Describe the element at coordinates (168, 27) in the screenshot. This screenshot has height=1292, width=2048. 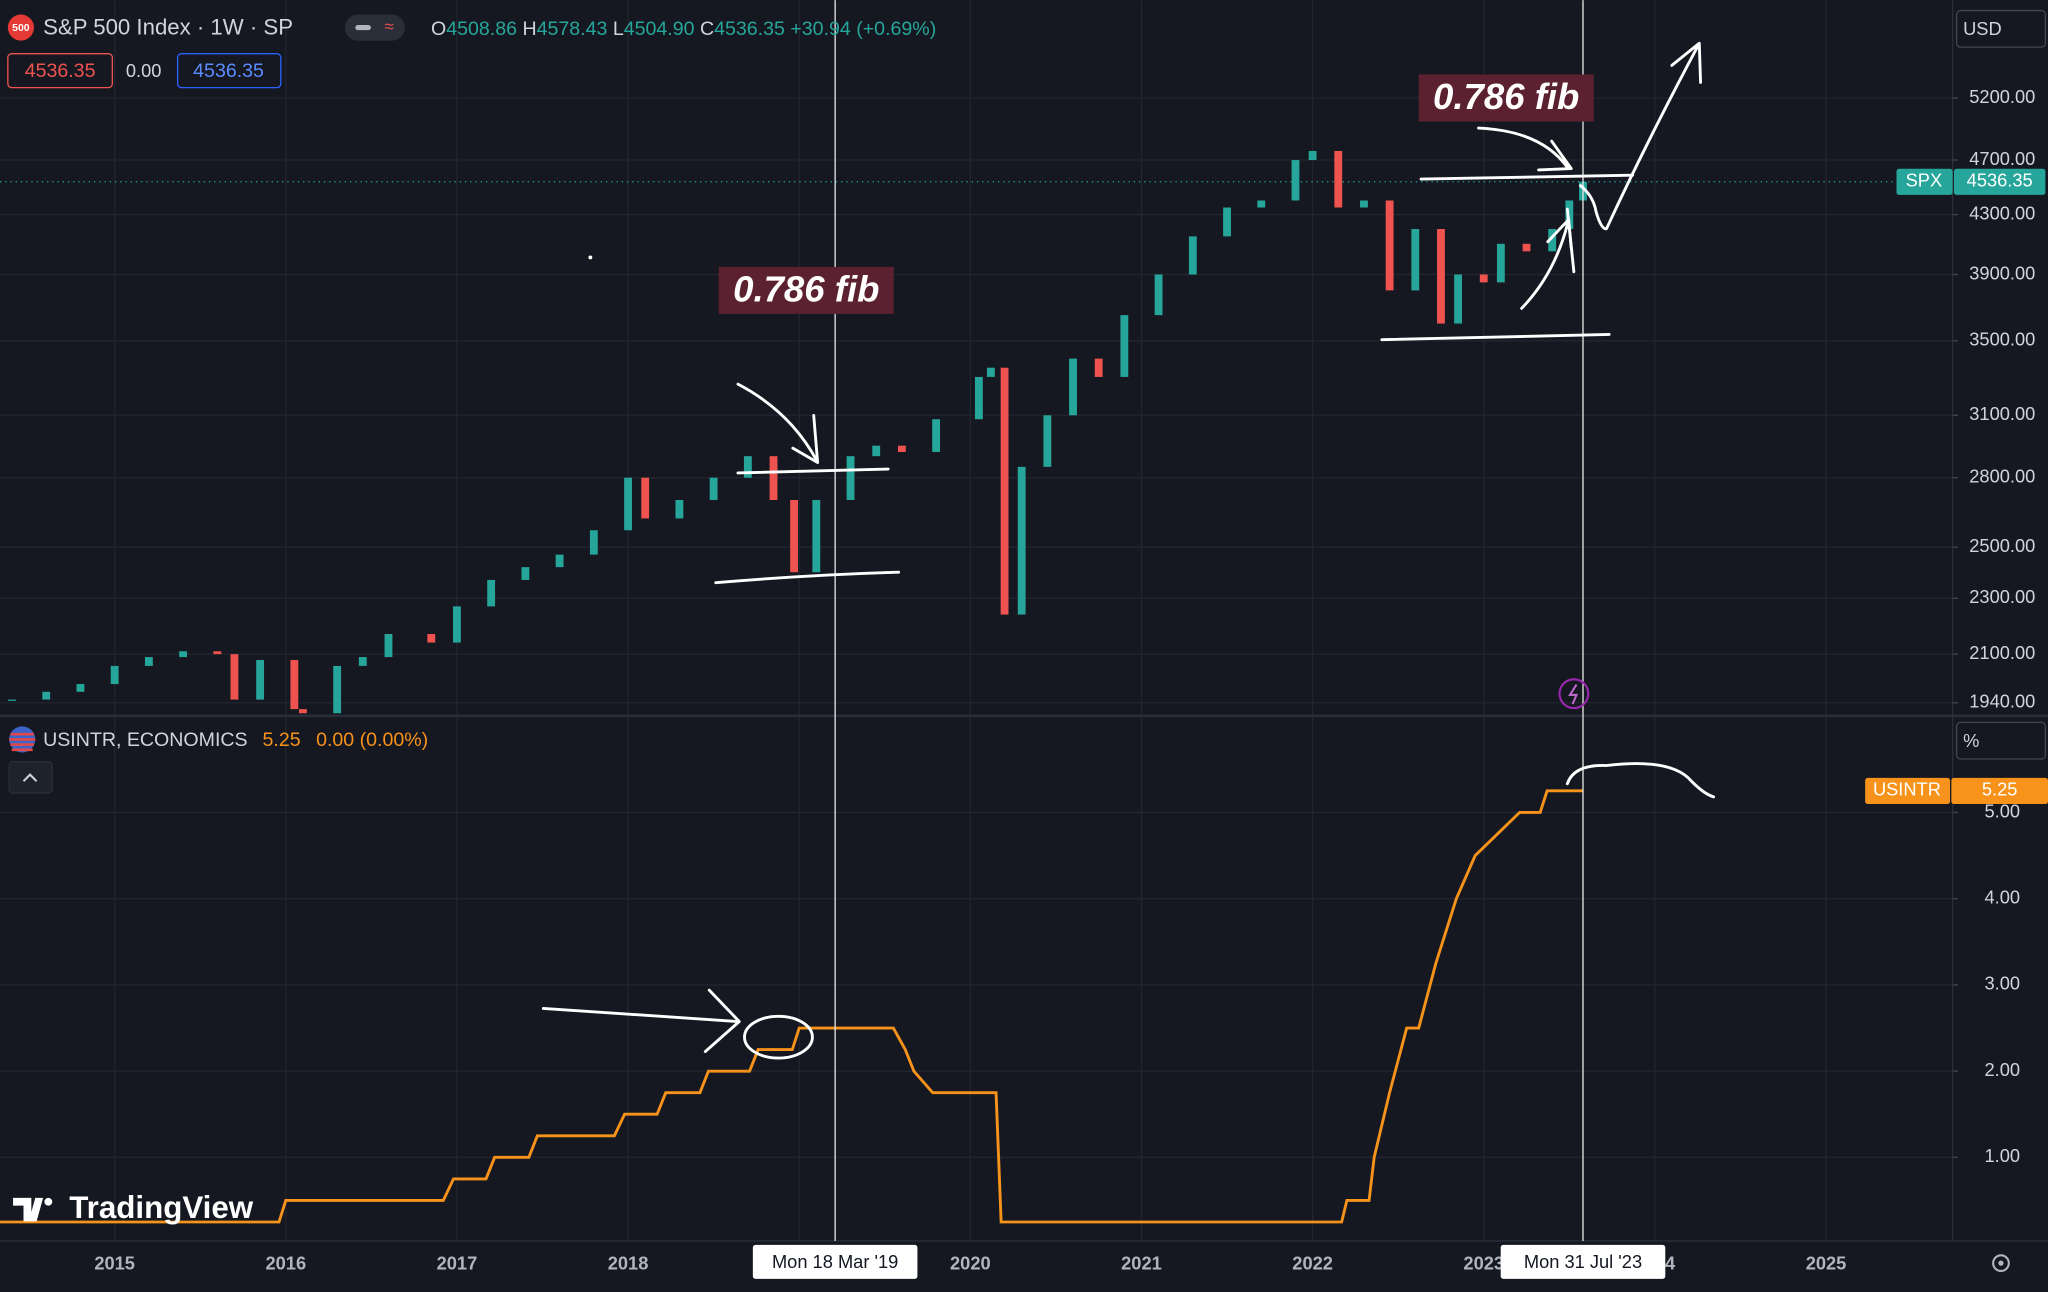
I see `symbol-title: S&P 500 Index · 1W · SP` at that location.